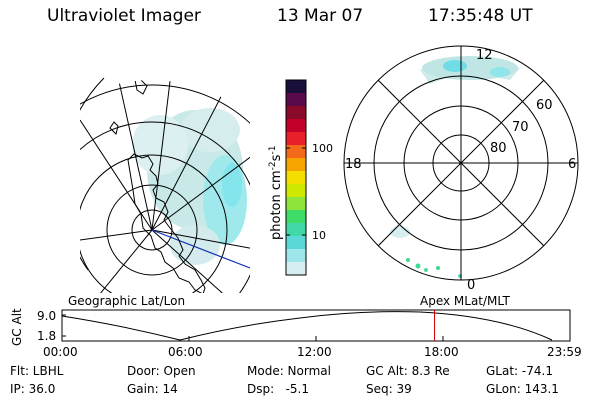 The width and height of the screenshot is (600, 400). Describe the element at coordinates (307, 326) in the screenshot. I see `altitude-curve` at that location.